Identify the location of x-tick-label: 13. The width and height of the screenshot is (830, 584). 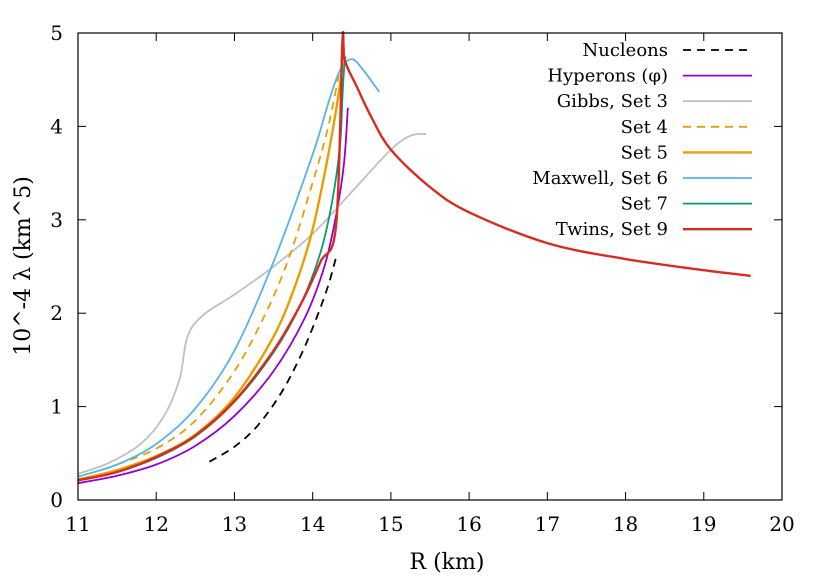
(234, 524).